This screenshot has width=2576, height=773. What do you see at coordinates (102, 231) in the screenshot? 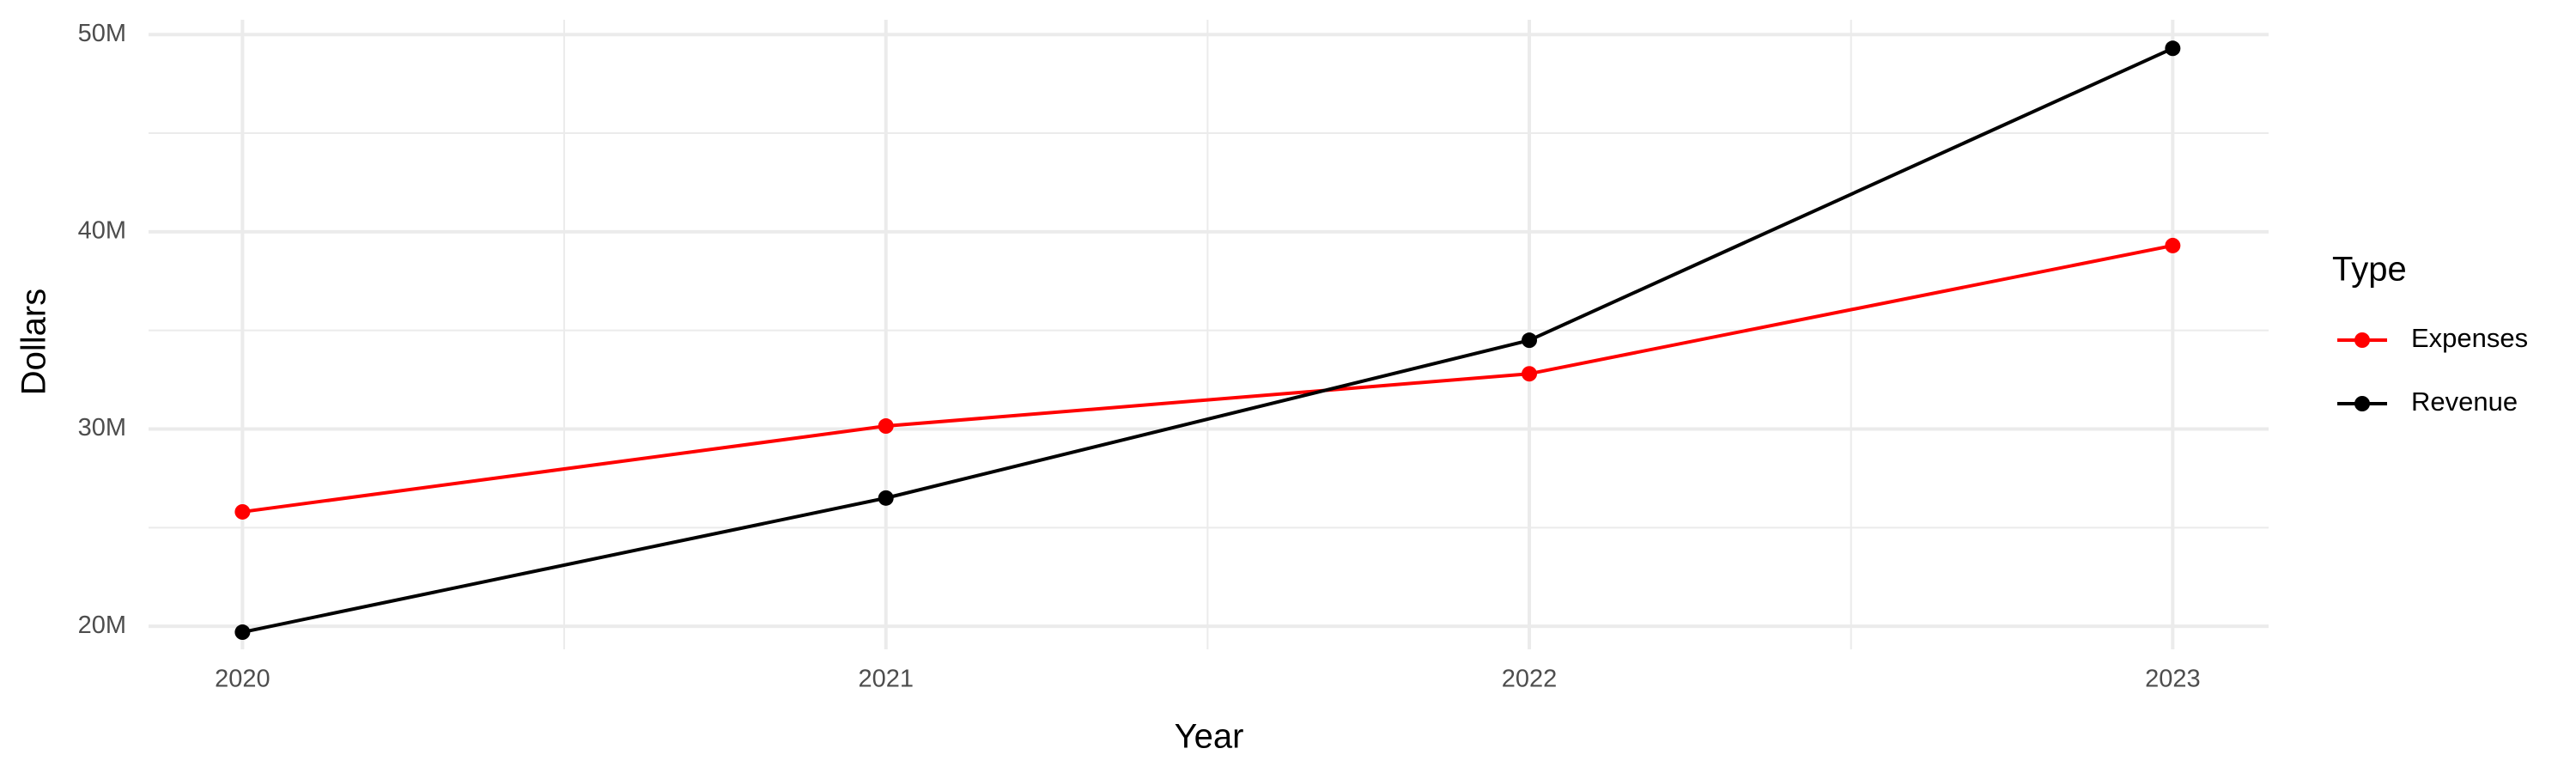
I see `y-tick-label: 40M` at bounding box center [102, 231].